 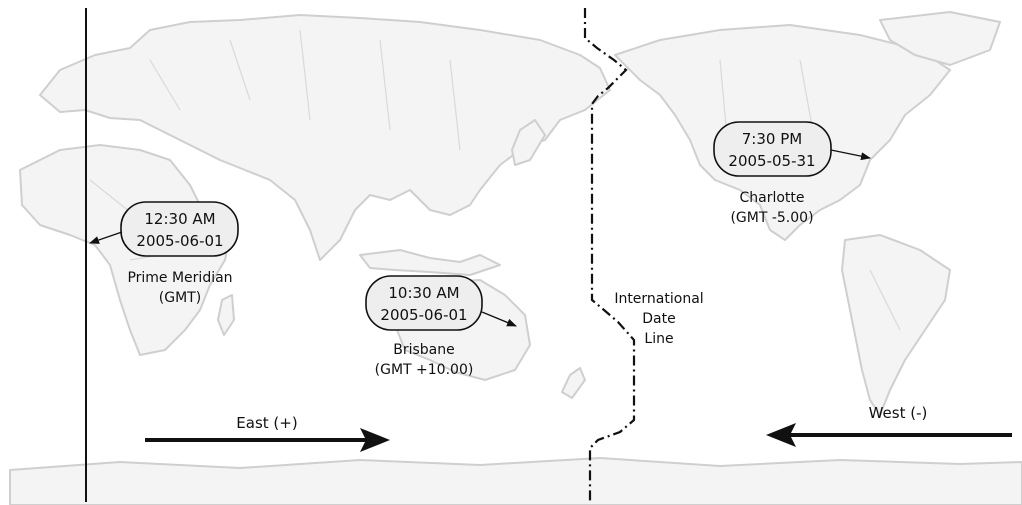 I want to click on landmass-indonesia, so click(x=430, y=262).